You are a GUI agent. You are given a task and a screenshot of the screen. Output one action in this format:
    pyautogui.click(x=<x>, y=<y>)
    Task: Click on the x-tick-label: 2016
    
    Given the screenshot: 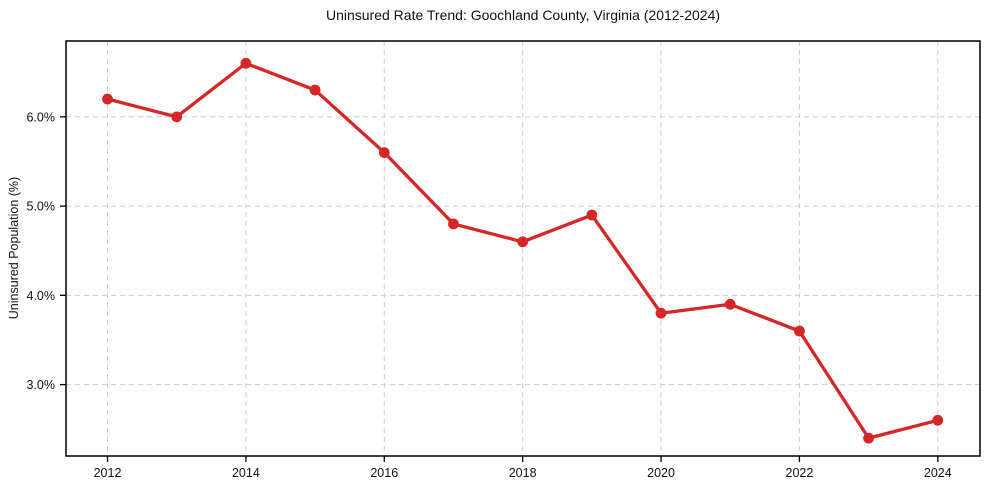 What is the action you would take?
    pyautogui.click(x=384, y=473)
    